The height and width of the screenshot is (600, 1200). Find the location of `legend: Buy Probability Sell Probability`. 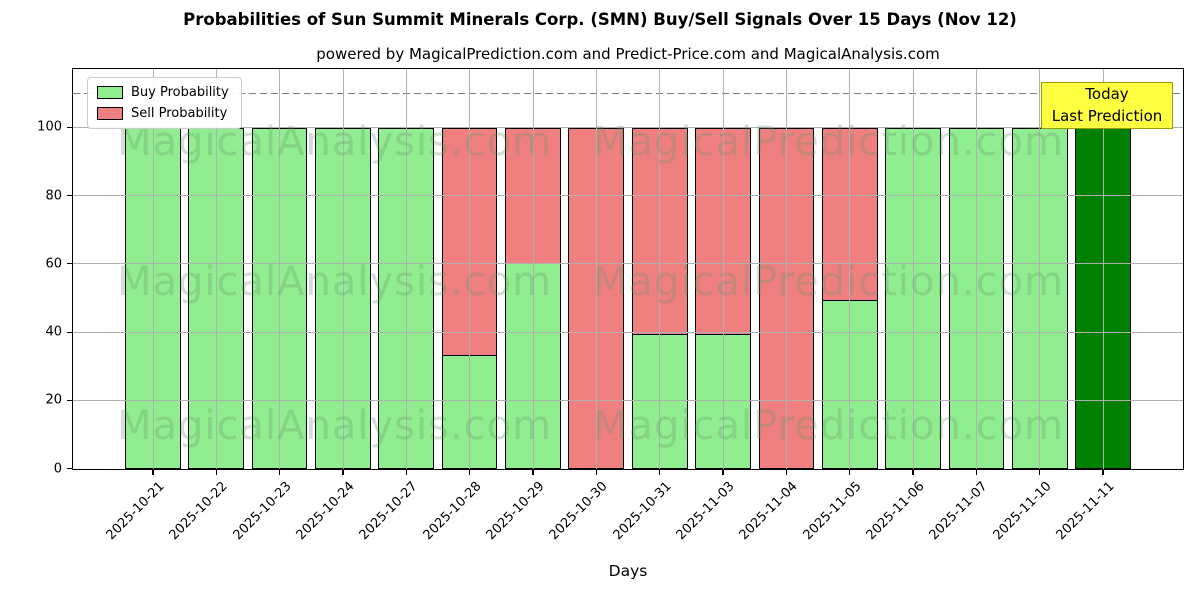

legend: Buy Probability Sell Probability is located at coordinates (164, 103).